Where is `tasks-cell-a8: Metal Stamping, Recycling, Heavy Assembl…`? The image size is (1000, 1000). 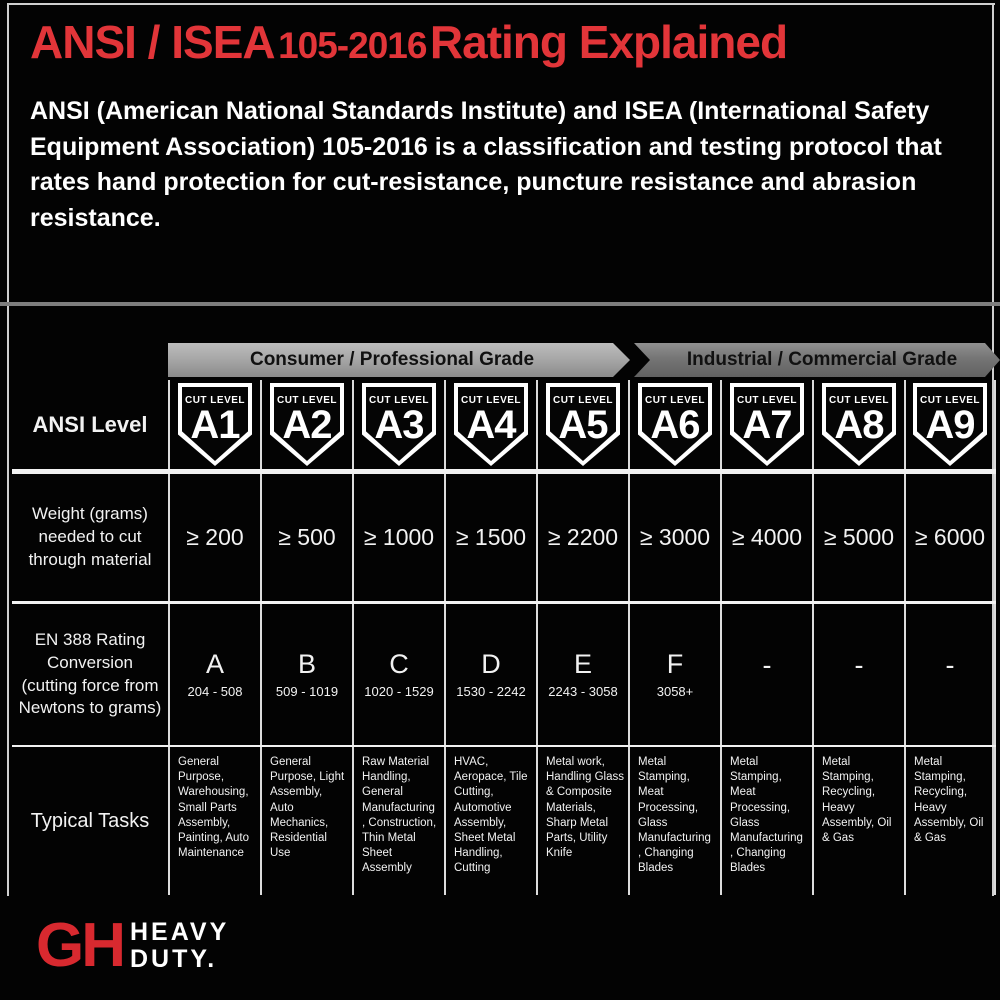
tasks-cell-a8: Metal Stamping, Recycling, Heavy Assembl… is located at coordinates (858, 821).